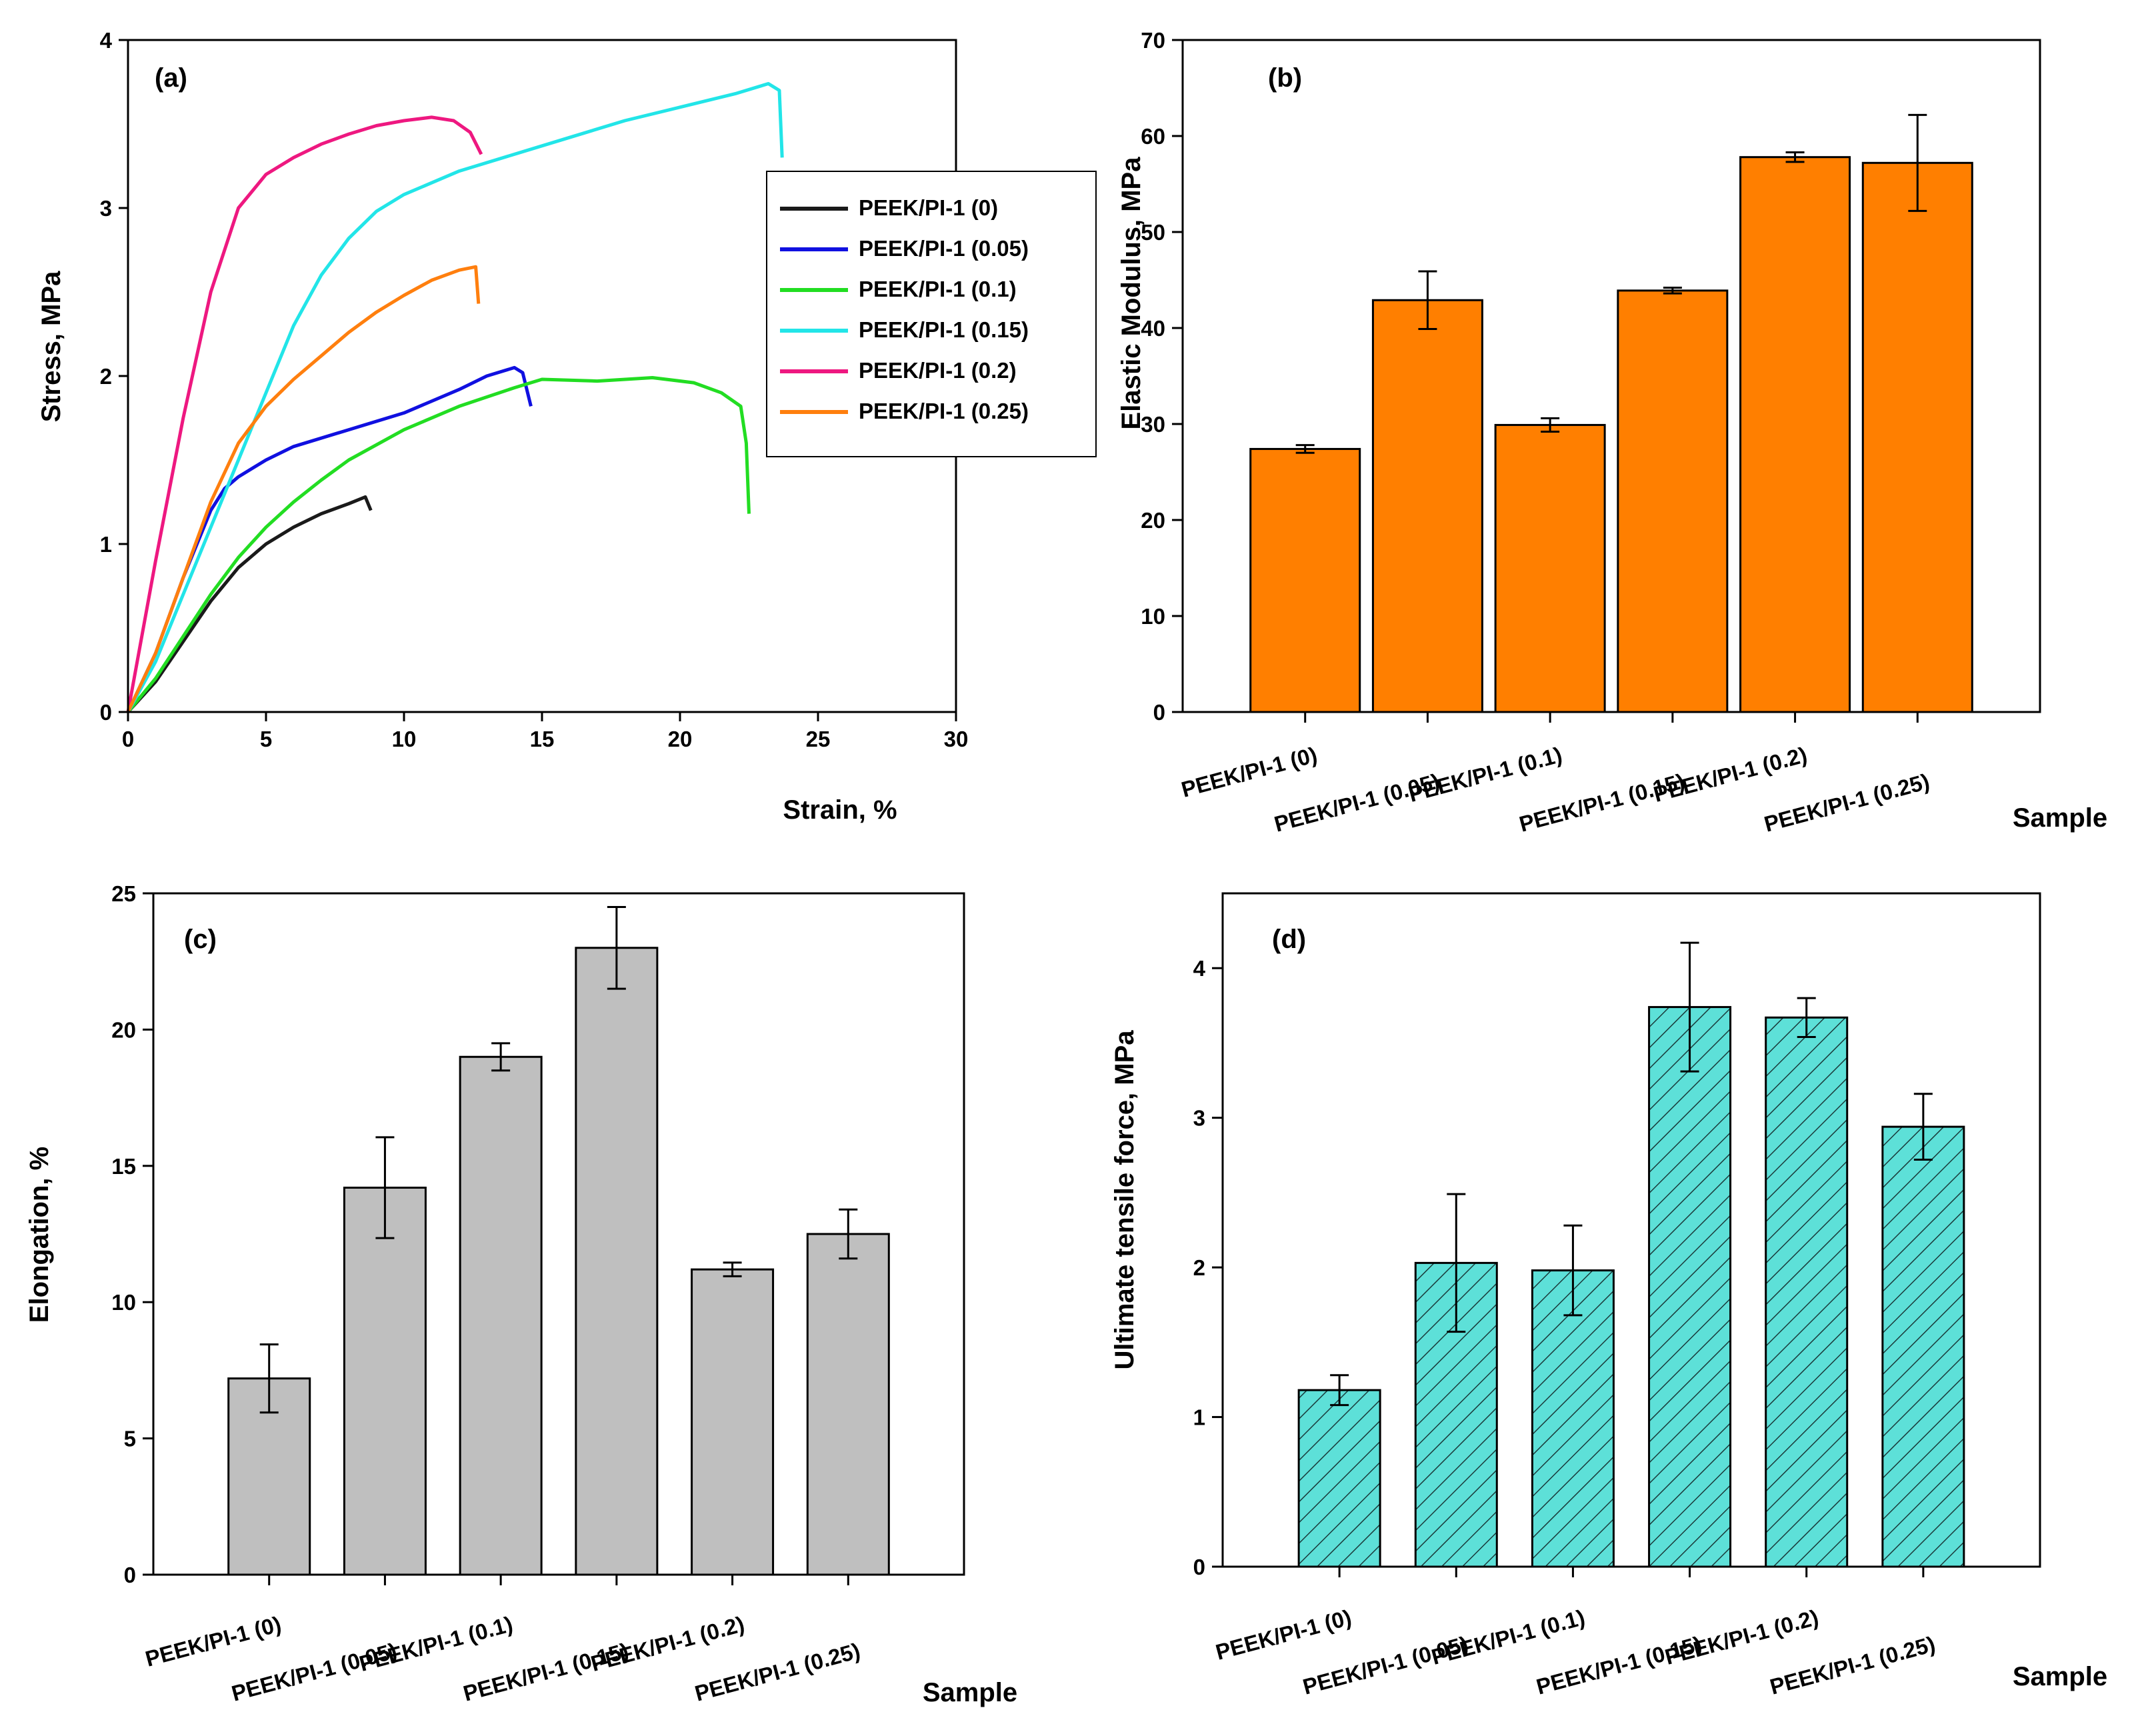 This screenshot has width=2136, height=1736. I want to click on x-tick-label: 15, so click(542, 739).